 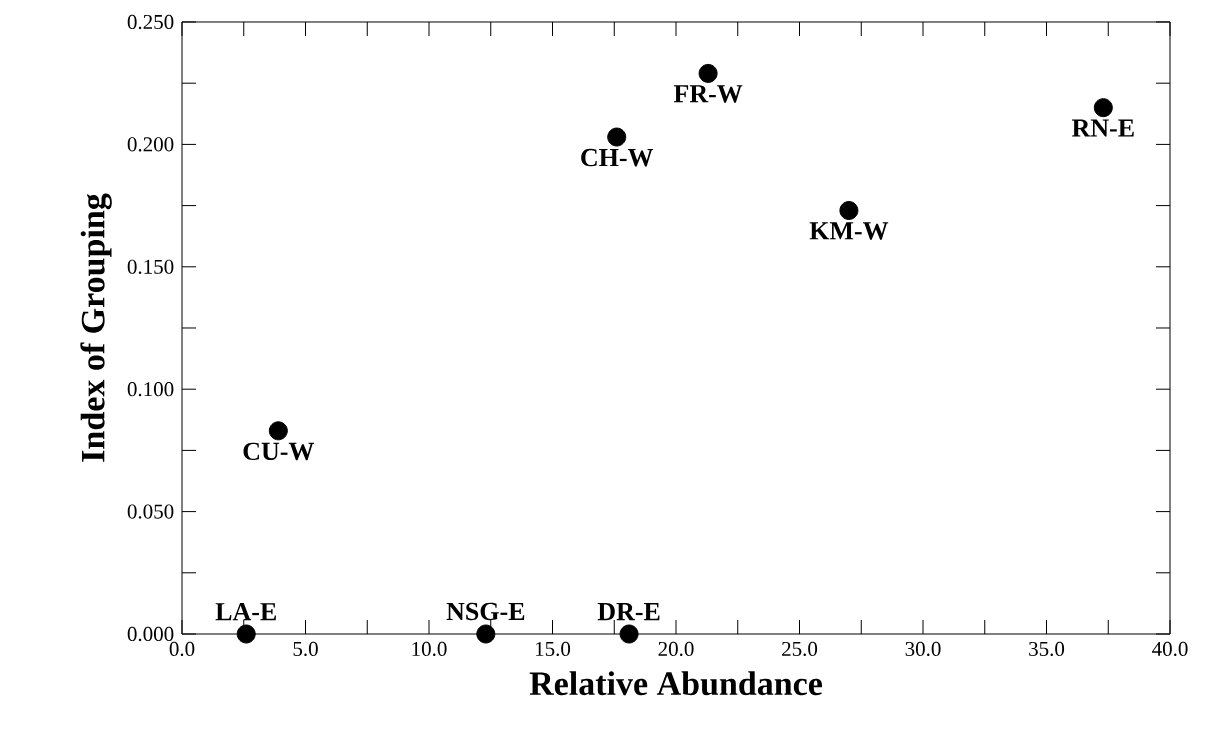 I want to click on y-tick-label: 0.100, so click(x=150, y=389).